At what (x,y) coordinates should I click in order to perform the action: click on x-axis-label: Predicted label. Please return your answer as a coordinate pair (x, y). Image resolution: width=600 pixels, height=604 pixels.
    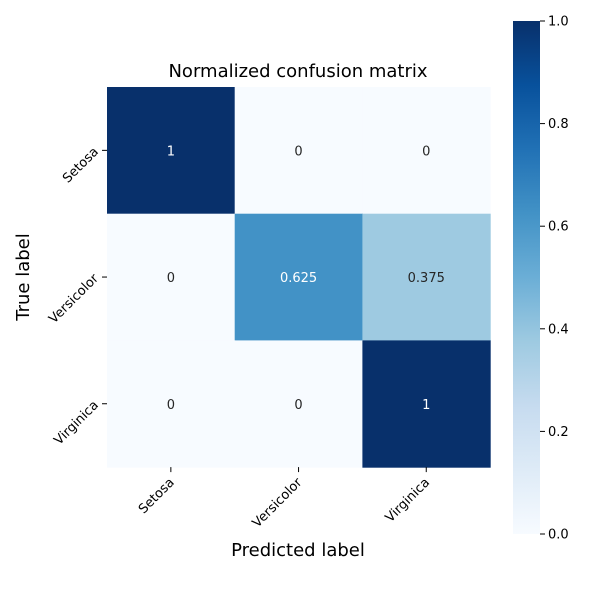
    Looking at the image, I should click on (298, 550).